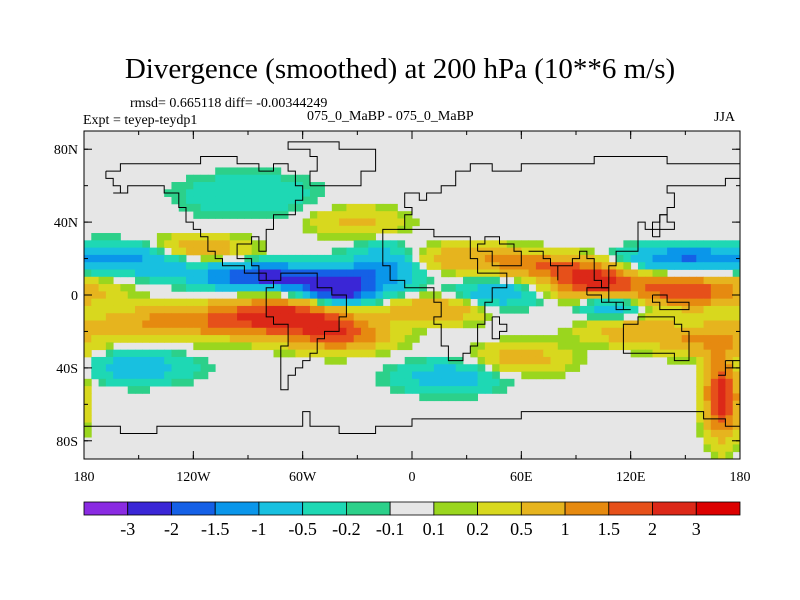 This screenshot has height=600, width=800. I want to click on colorbar-swatch, so click(237, 508).